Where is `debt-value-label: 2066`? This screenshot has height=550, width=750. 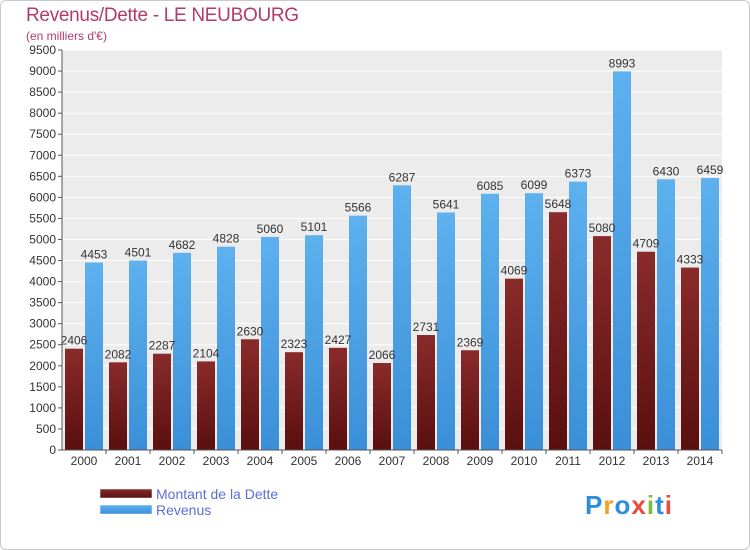
debt-value-label: 2066 is located at coordinates (382, 355).